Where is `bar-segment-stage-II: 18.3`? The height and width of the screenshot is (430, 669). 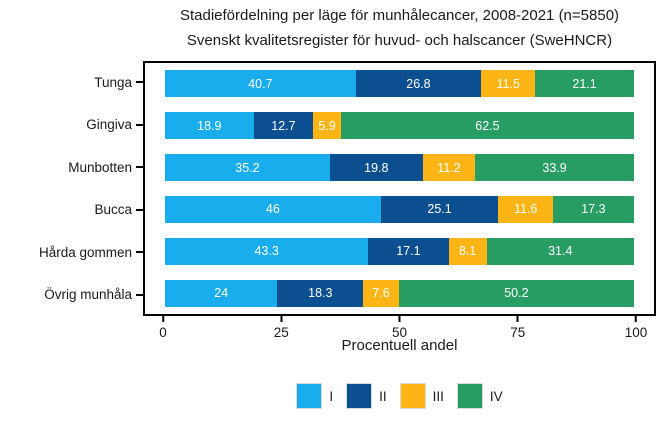
bar-segment-stage-II: 18.3 is located at coordinates (320, 293).